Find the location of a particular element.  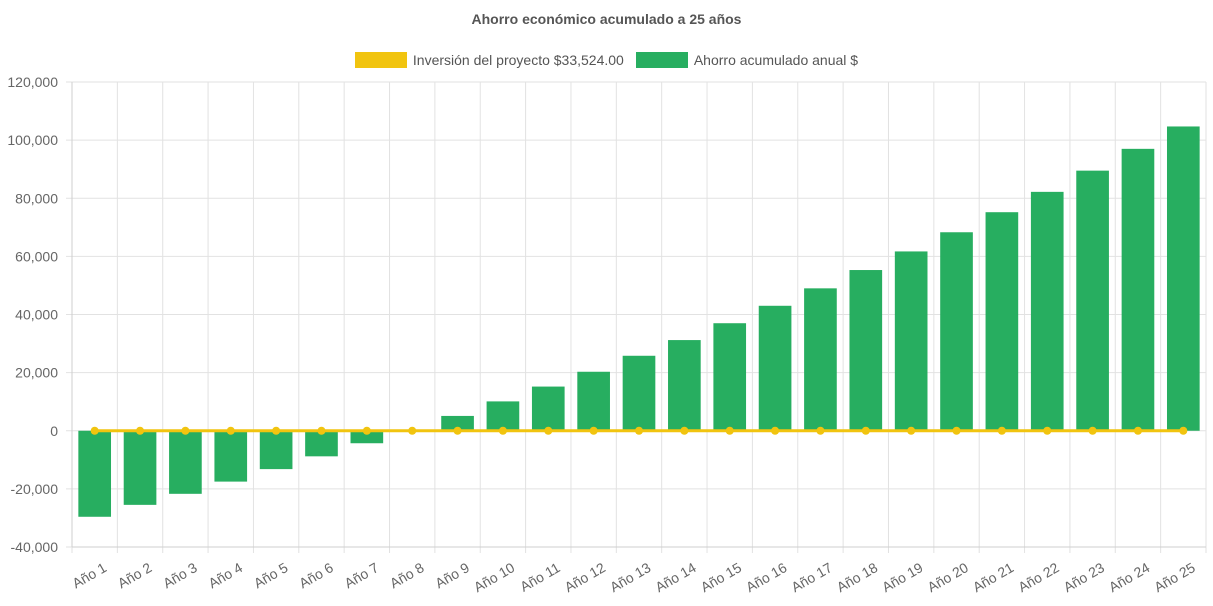

y-tick-label: 120,000 is located at coordinates (32, 82).